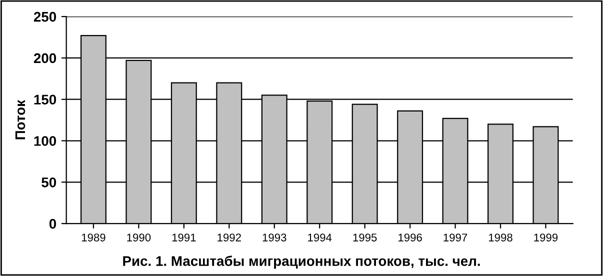 The image size is (603, 276). I want to click on y-tick-label: 50, so click(49, 182).